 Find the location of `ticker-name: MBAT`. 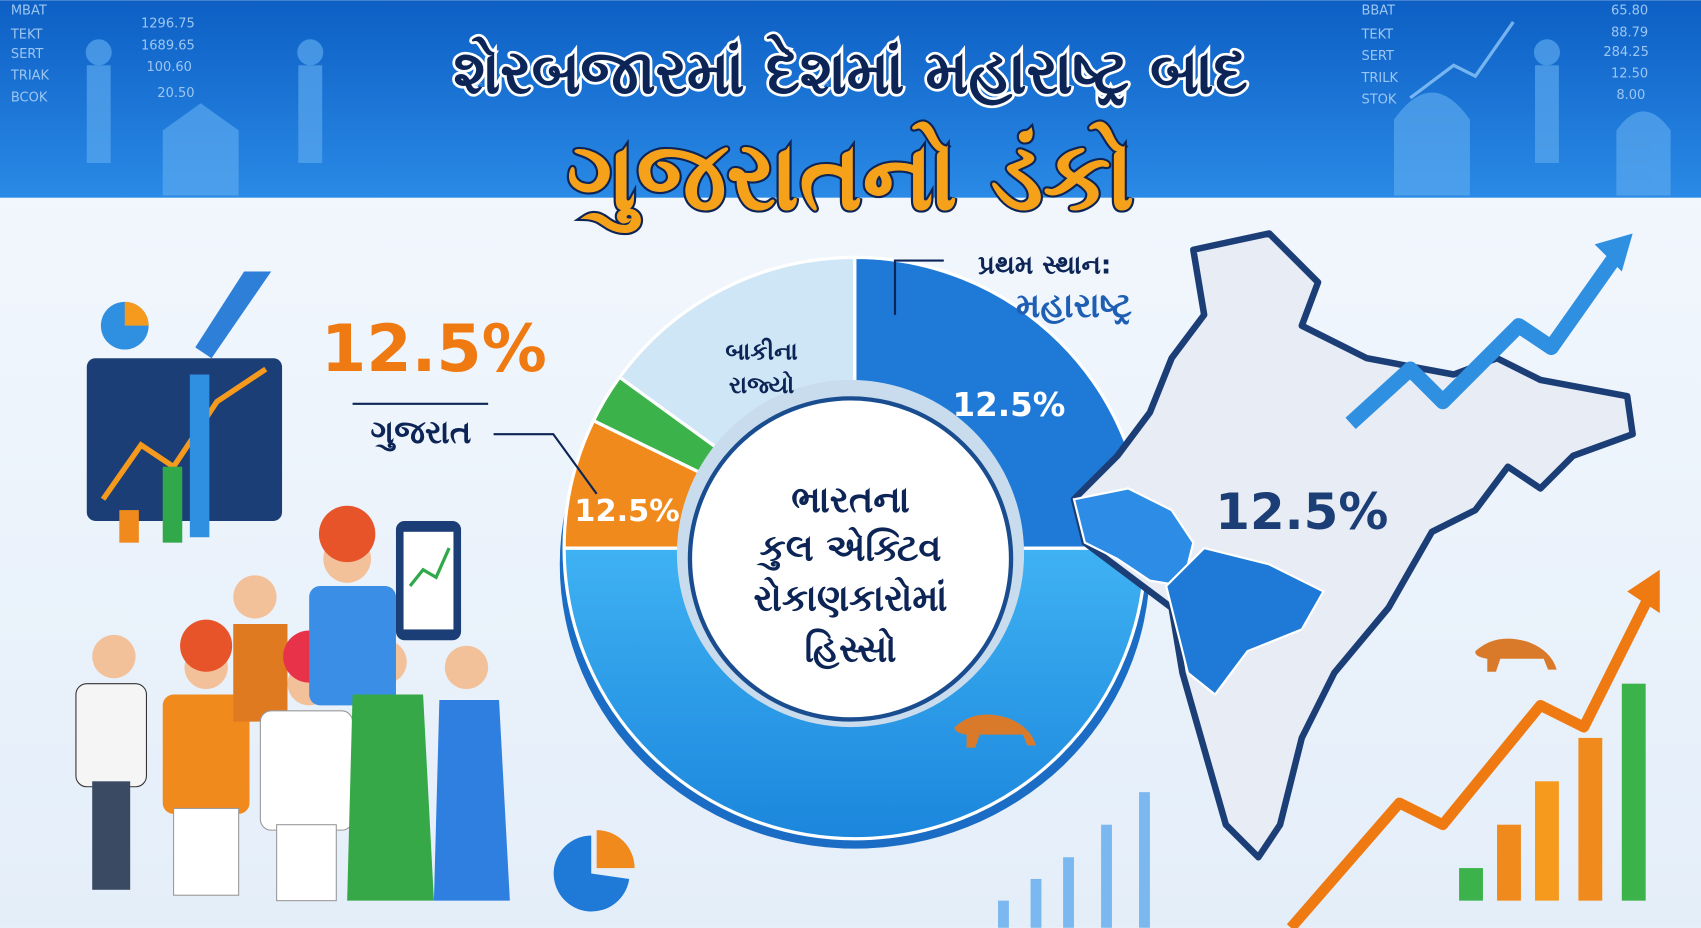

ticker-name: MBAT is located at coordinates (29, 11).